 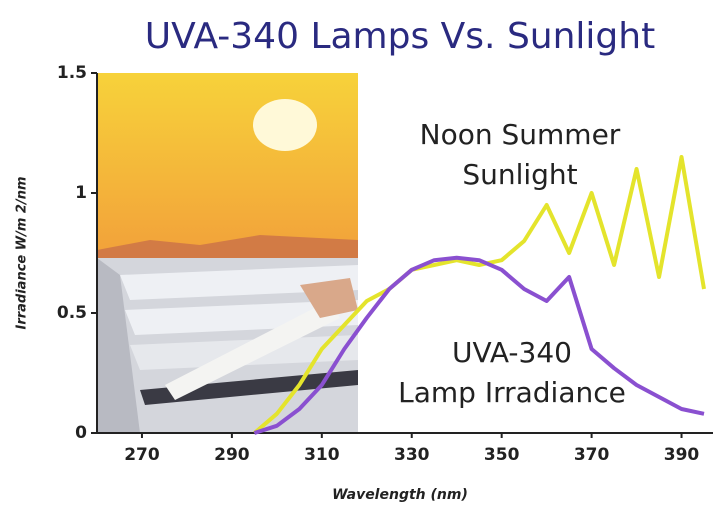 What do you see at coordinates (682, 455) in the screenshot?
I see `x-tick-label: 390` at bounding box center [682, 455].